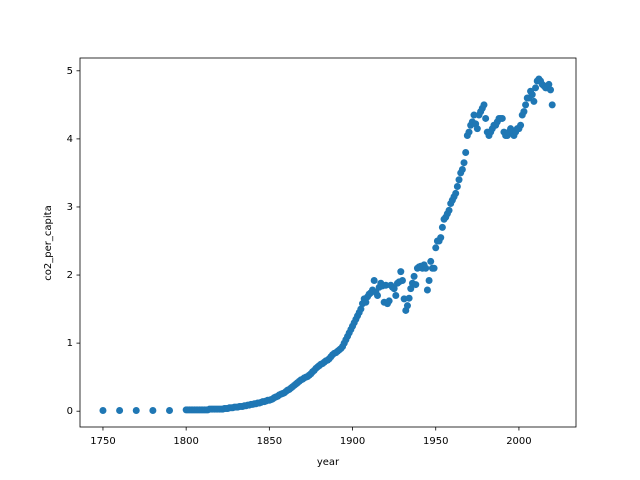  I want to click on y-tick-label: 0, so click(70, 411).